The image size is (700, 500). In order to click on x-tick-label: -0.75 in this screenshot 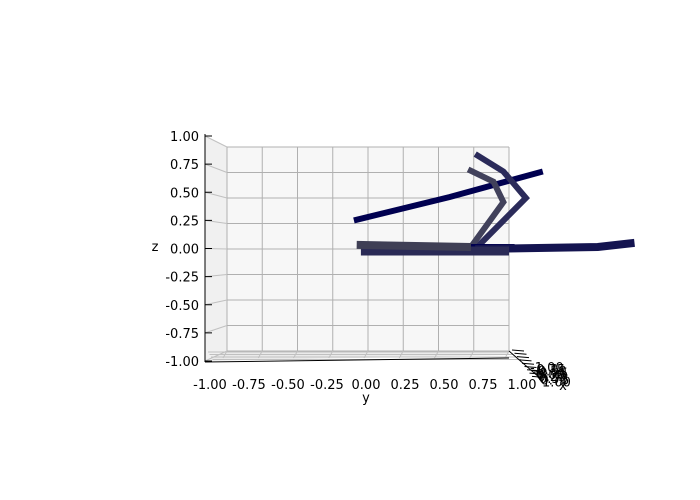, I will do `click(549, 370)`.